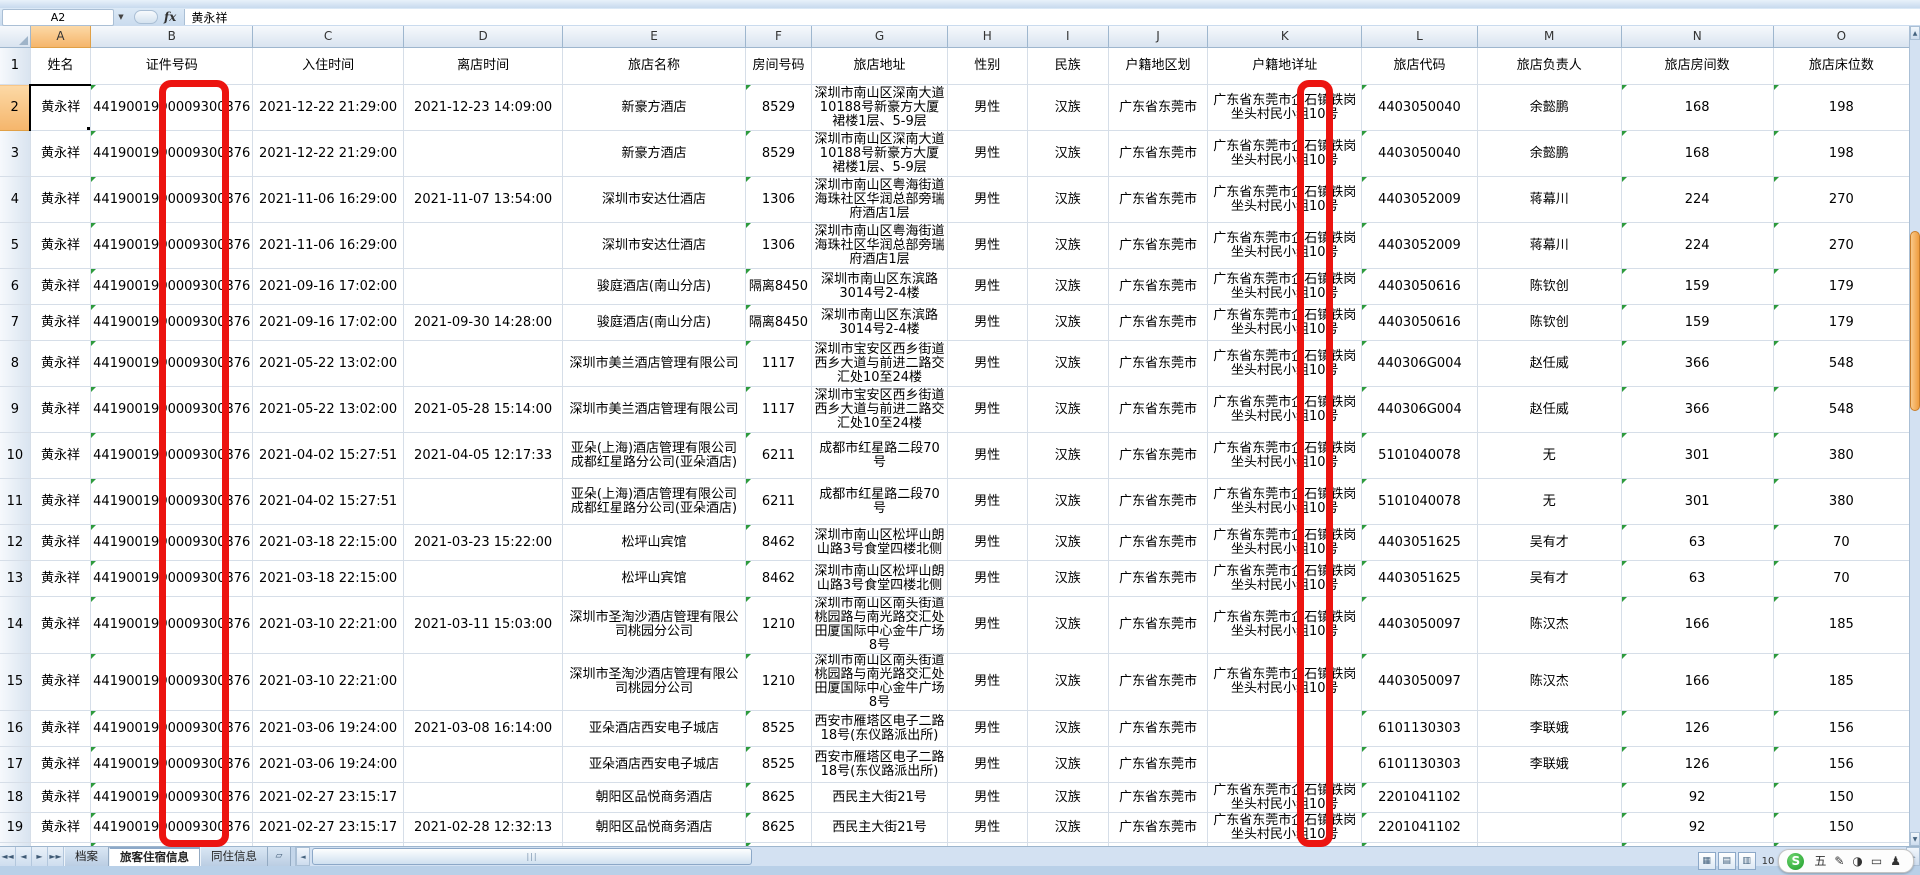 Image resolution: width=1920 pixels, height=875 pixels. Describe the element at coordinates (1419, 501) in the screenshot. I see `cell-L11: 5101040078` at that location.